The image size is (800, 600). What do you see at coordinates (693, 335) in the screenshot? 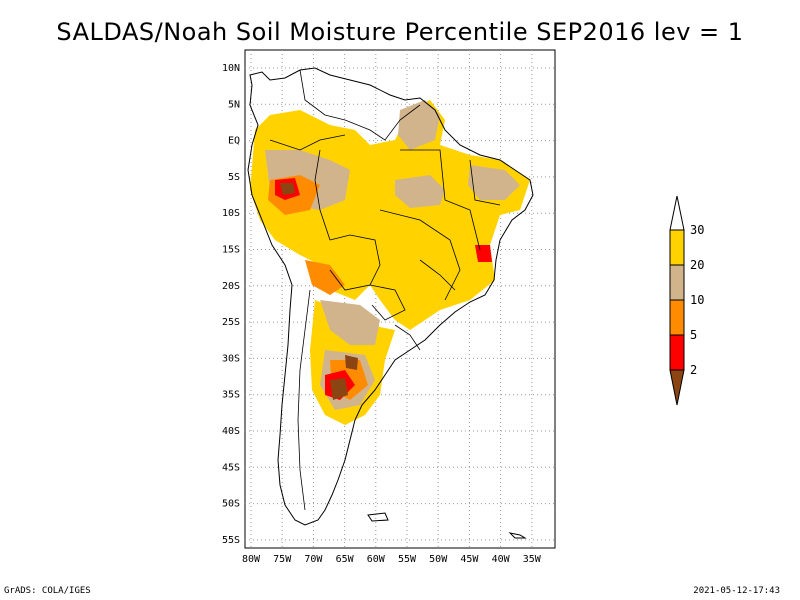
I see `colorbar-label-5: 5` at bounding box center [693, 335].